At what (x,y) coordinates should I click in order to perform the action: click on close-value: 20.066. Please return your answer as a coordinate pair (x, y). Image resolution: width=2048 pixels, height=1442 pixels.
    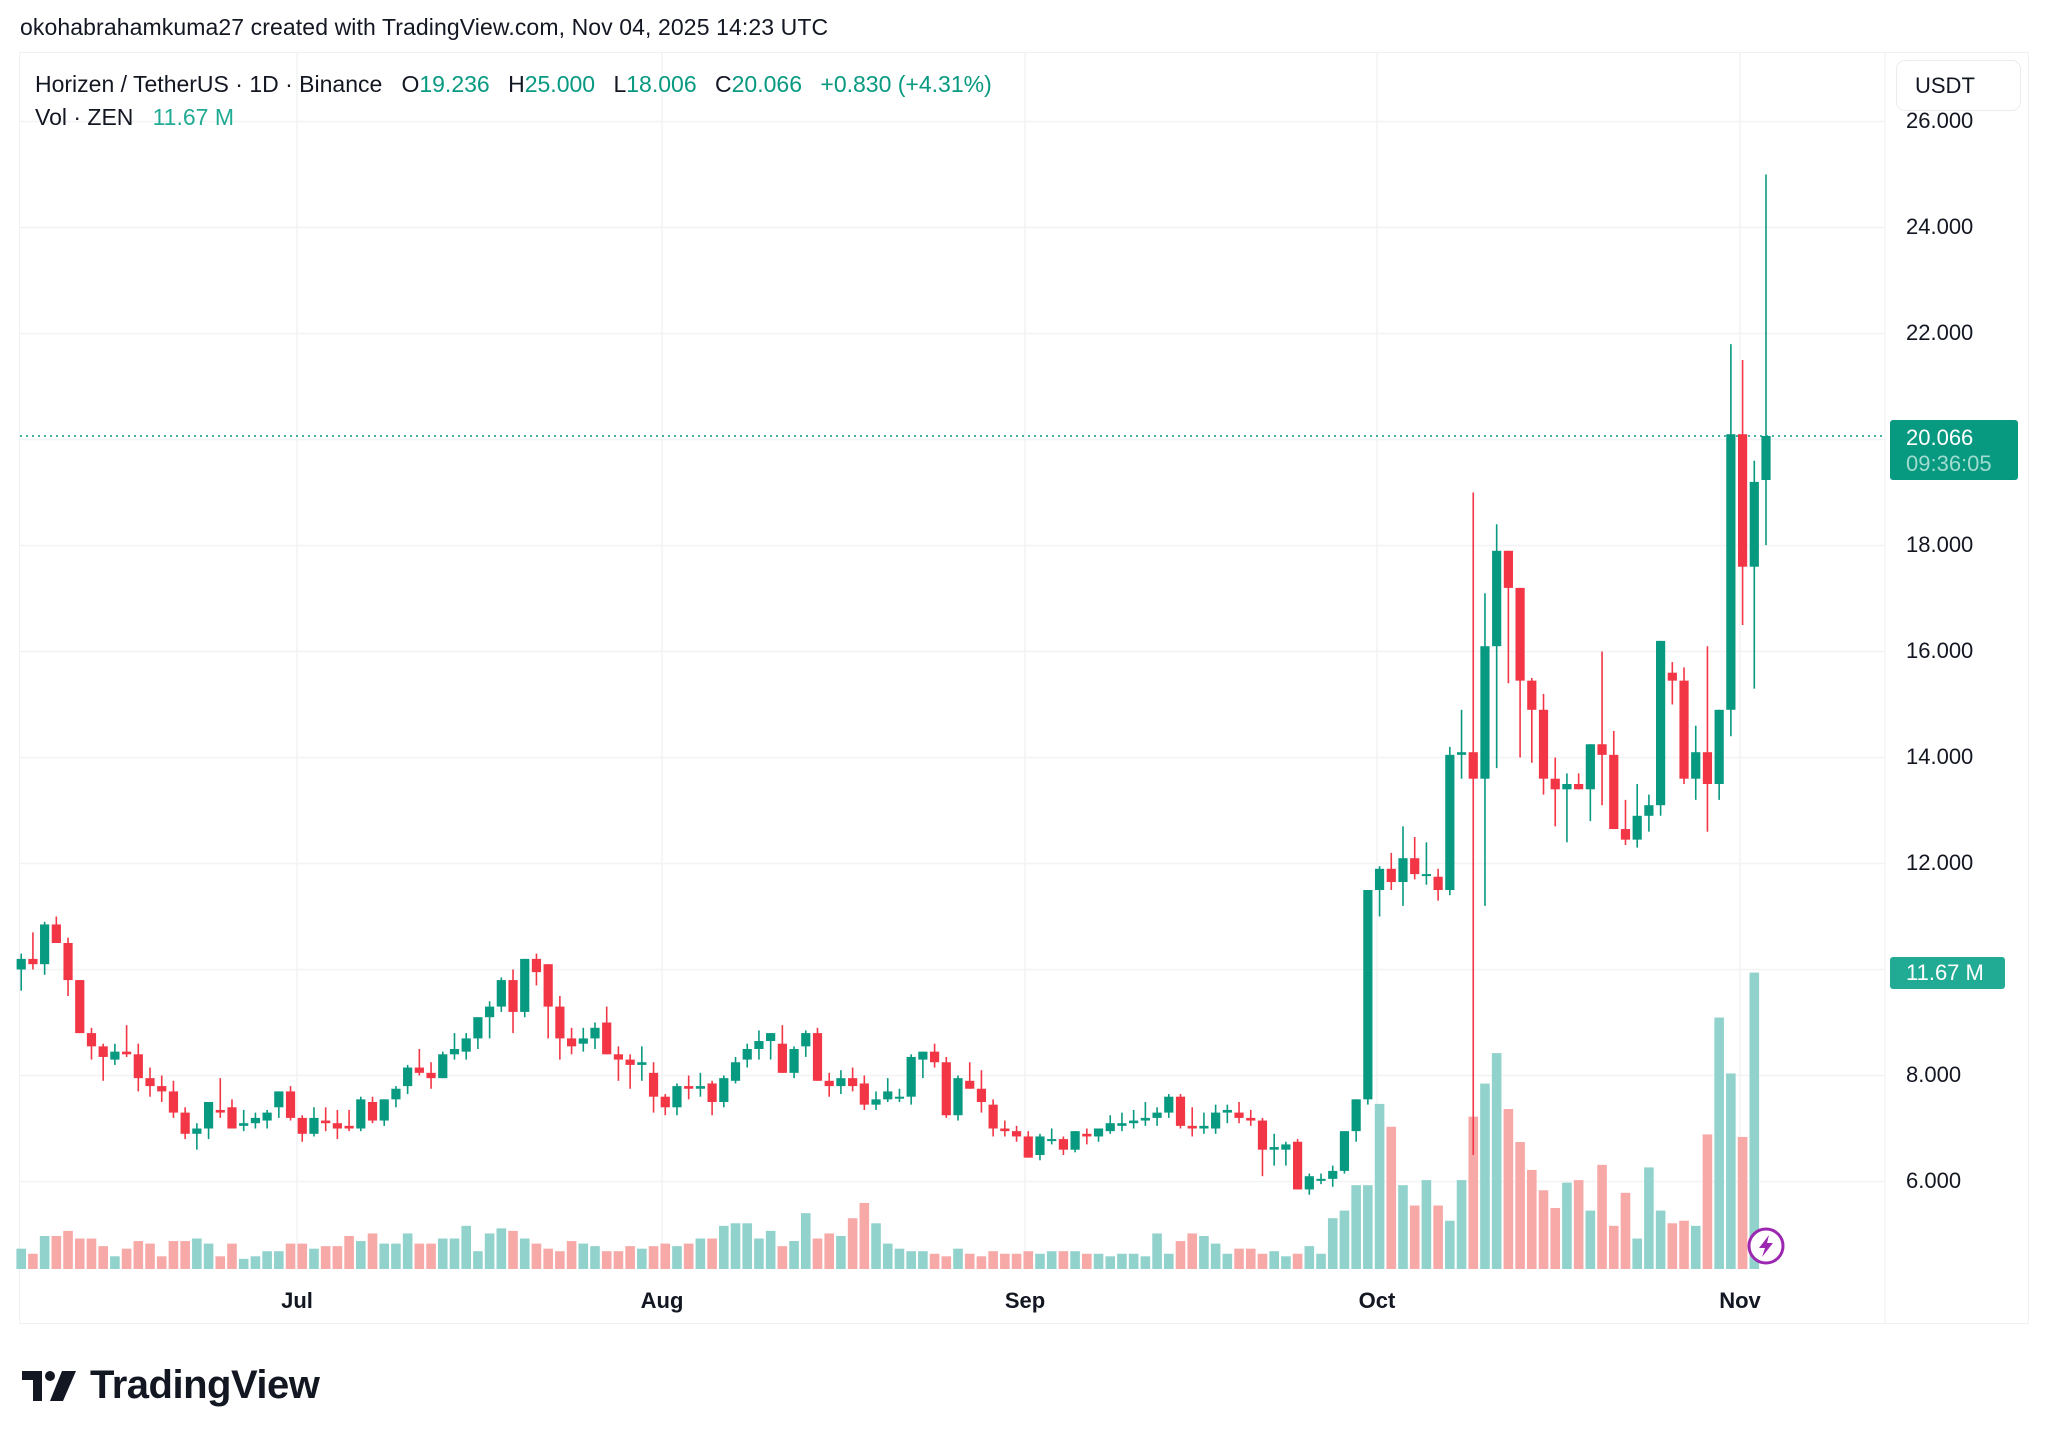
    Looking at the image, I should click on (766, 84).